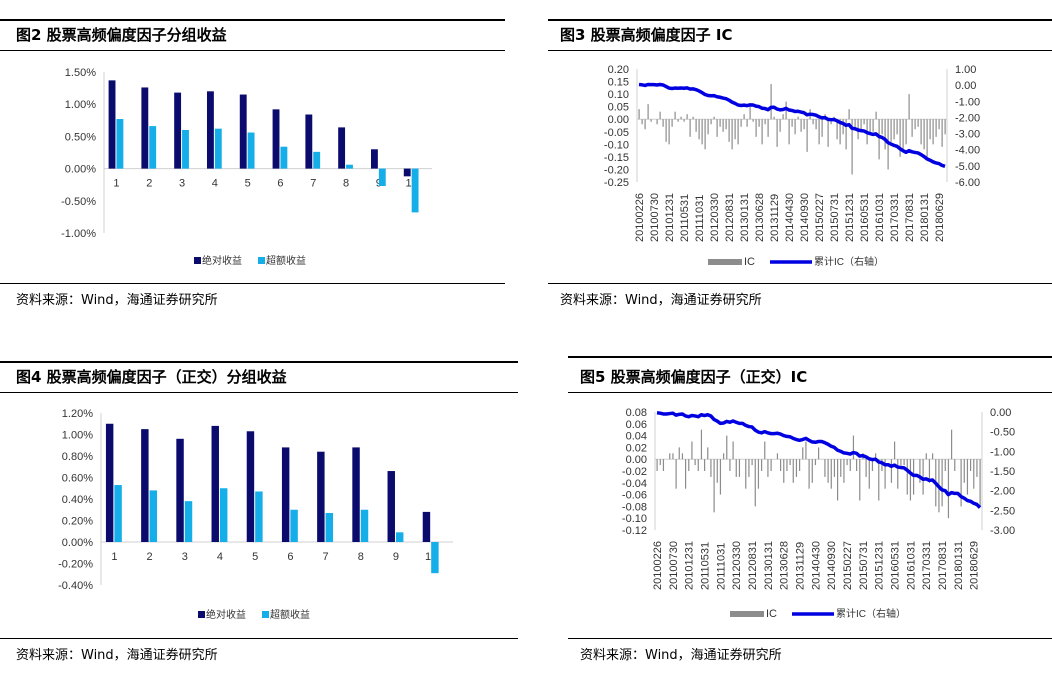 The image size is (1052, 676). What do you see at coordinates (685, 218) in the screenshot?
I see `fig3-x-tick: 20110531` at bounding box center [685, 218].